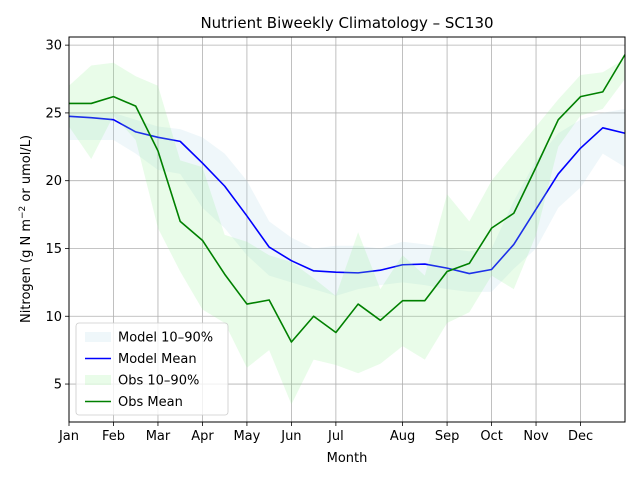  What do you see at coordinates (165, 338) in the screenshot?
I see `legend-label: Model 10–90%` at bounding box center [165, 338].